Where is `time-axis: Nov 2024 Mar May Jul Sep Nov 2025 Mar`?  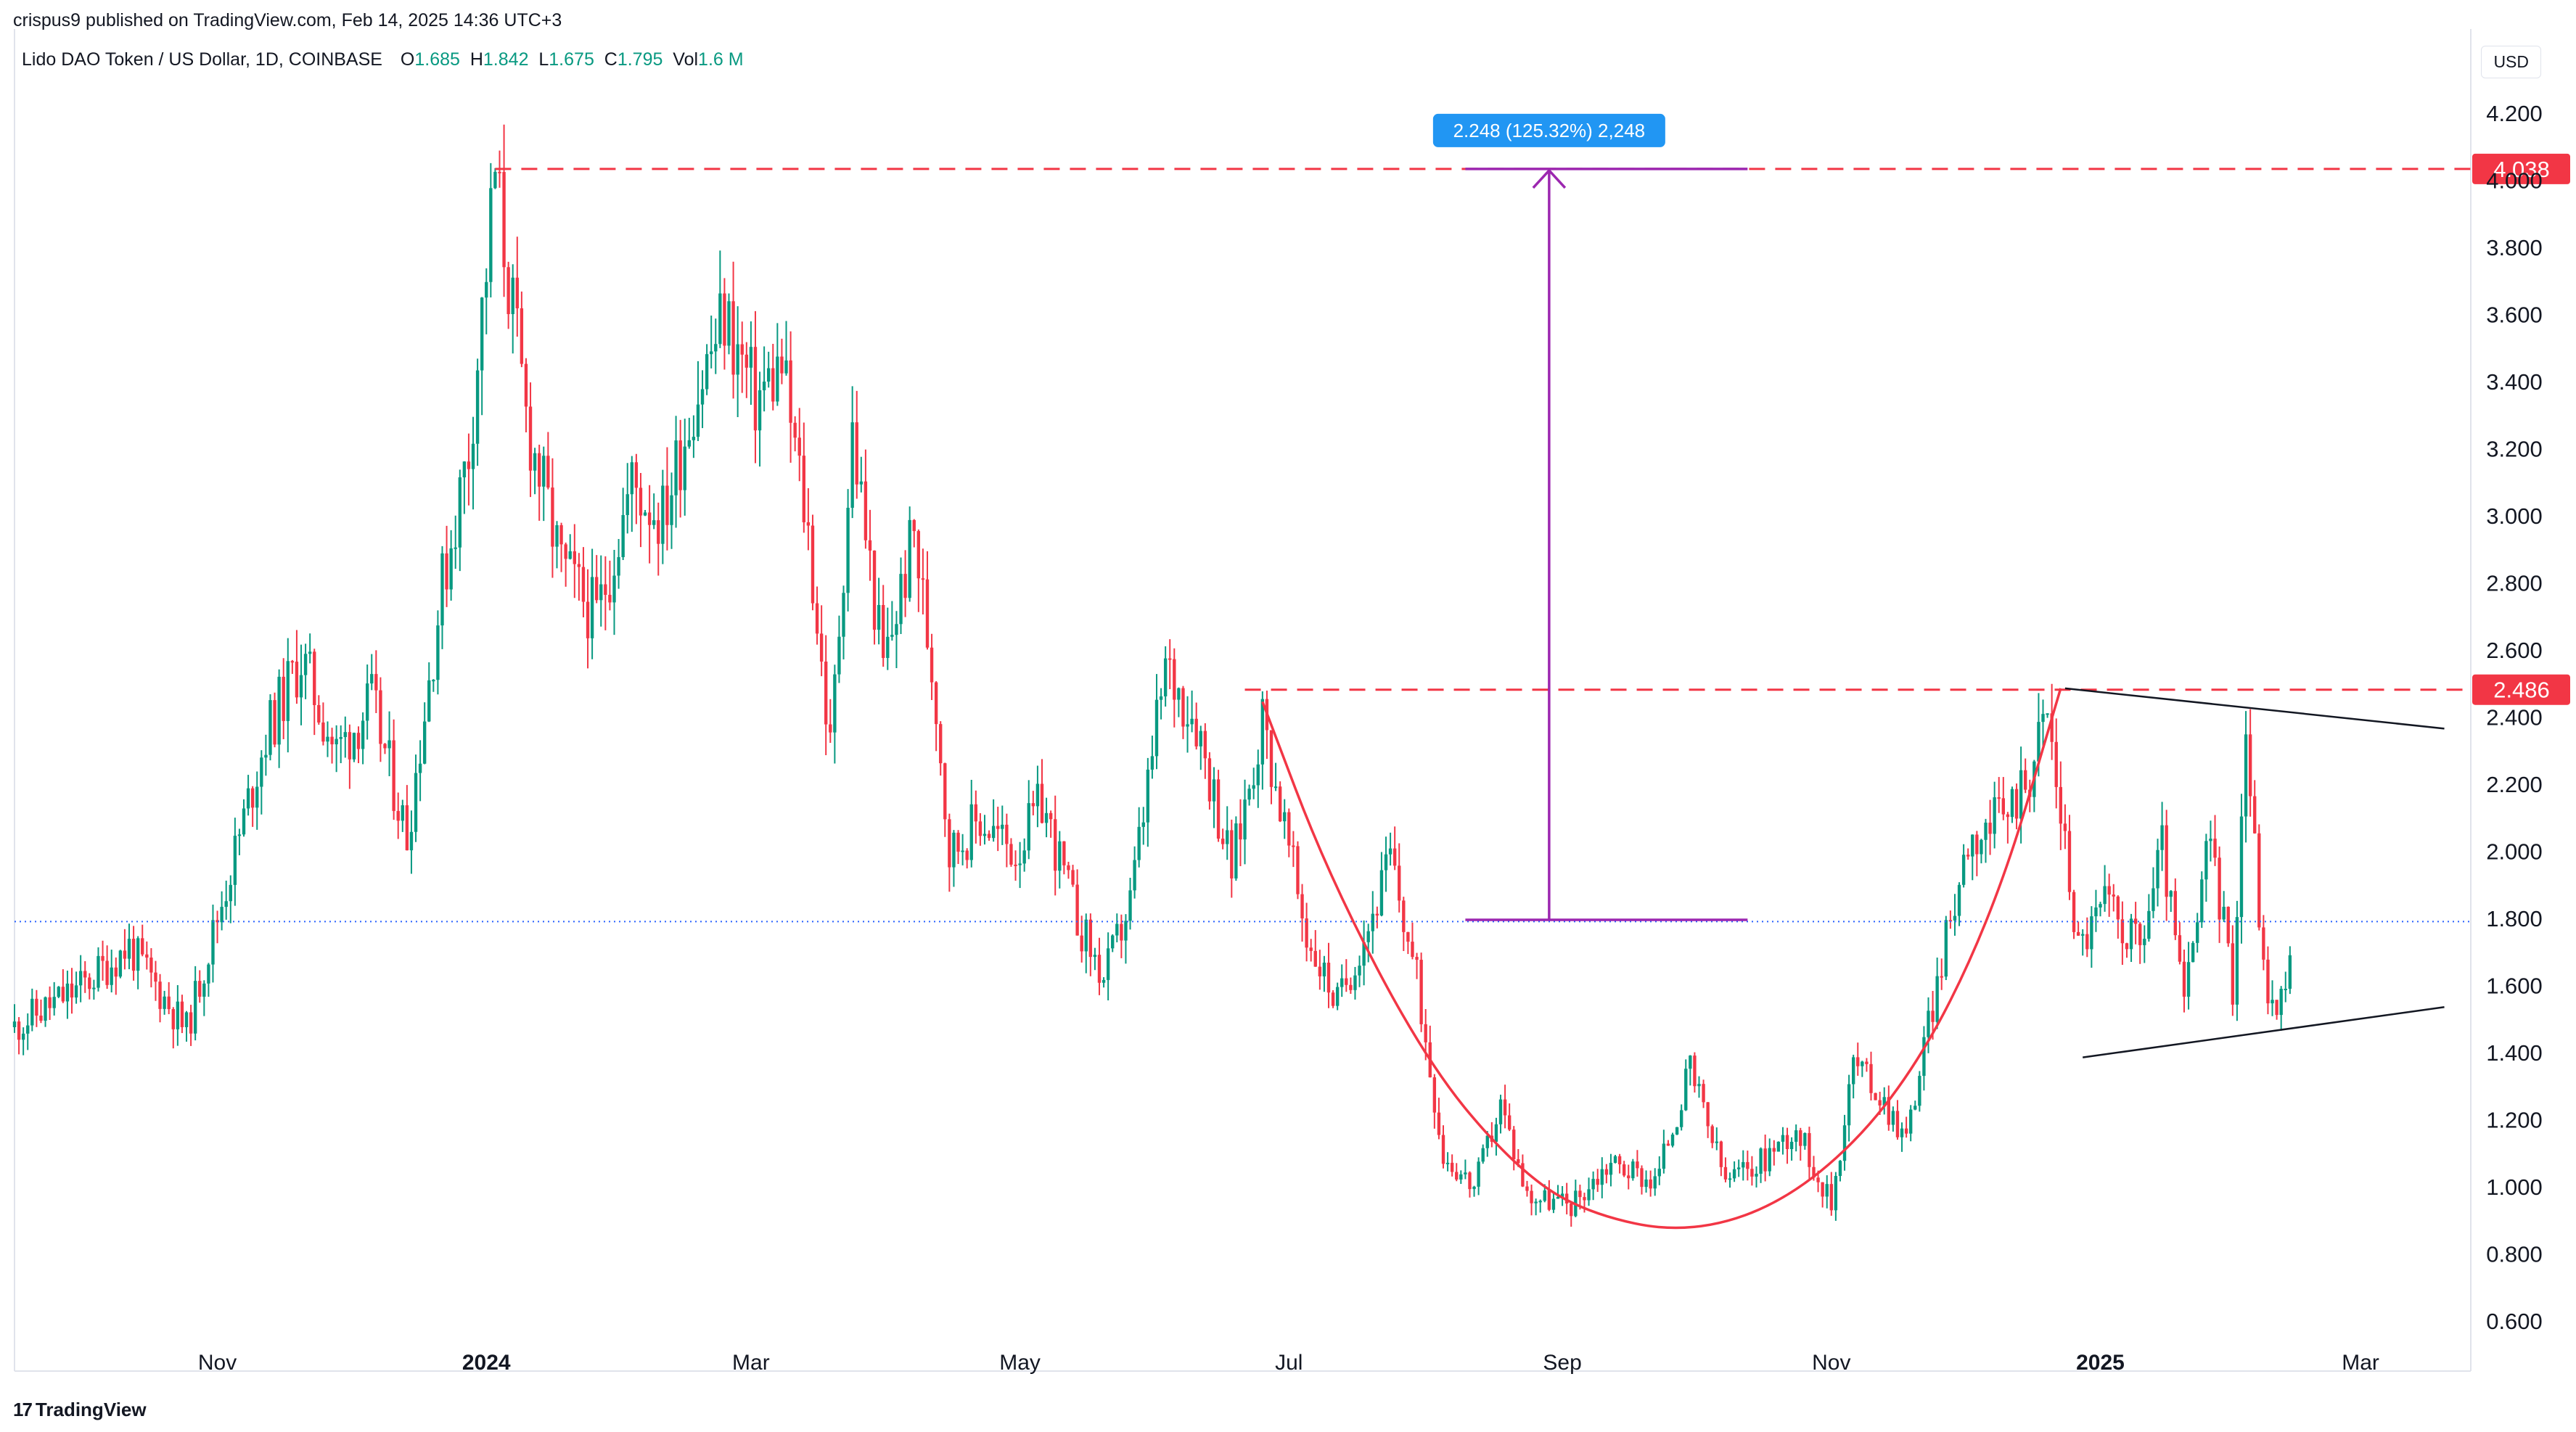 time-axis: Nov 2024 Mar May Jul Sep Nov 2025 Mar is located at coordinates (1288, 1363).